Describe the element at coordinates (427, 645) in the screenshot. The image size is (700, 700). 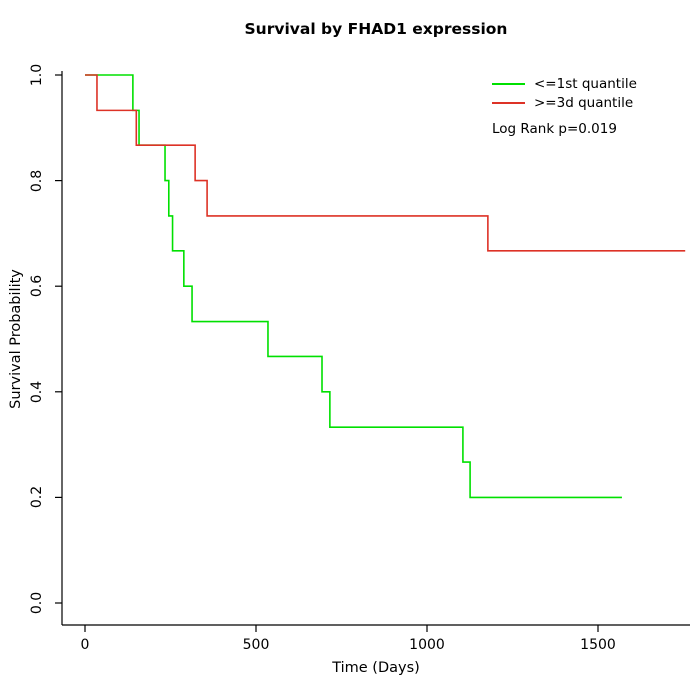
I see `x-tick-label: 1000` at that location.